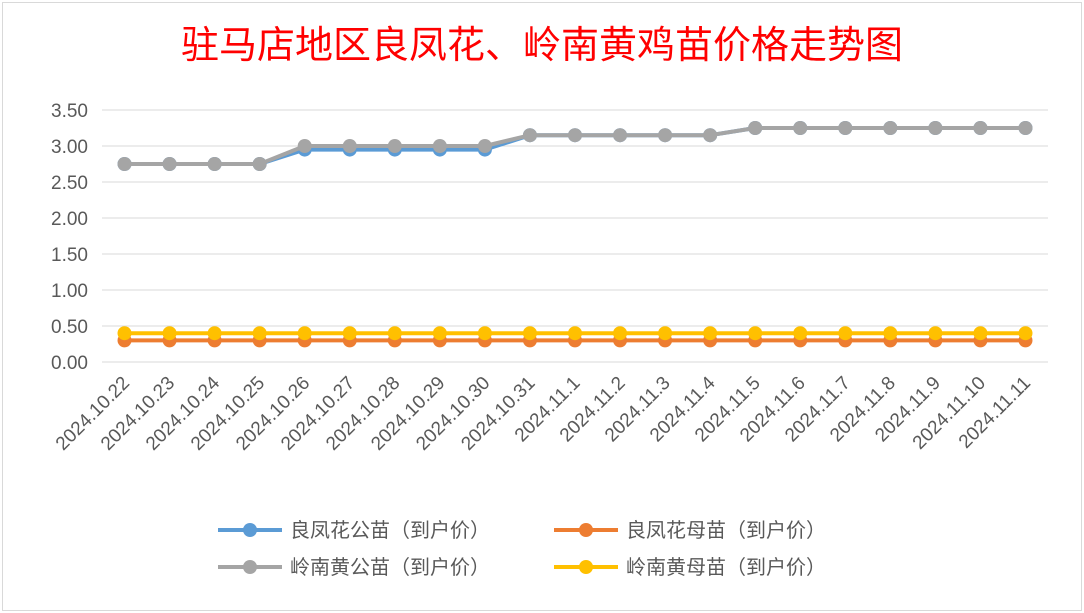  Describe the element at coordinates (69, 147) in the screenshot. I see `y-tick-label: 3.00` at that location.